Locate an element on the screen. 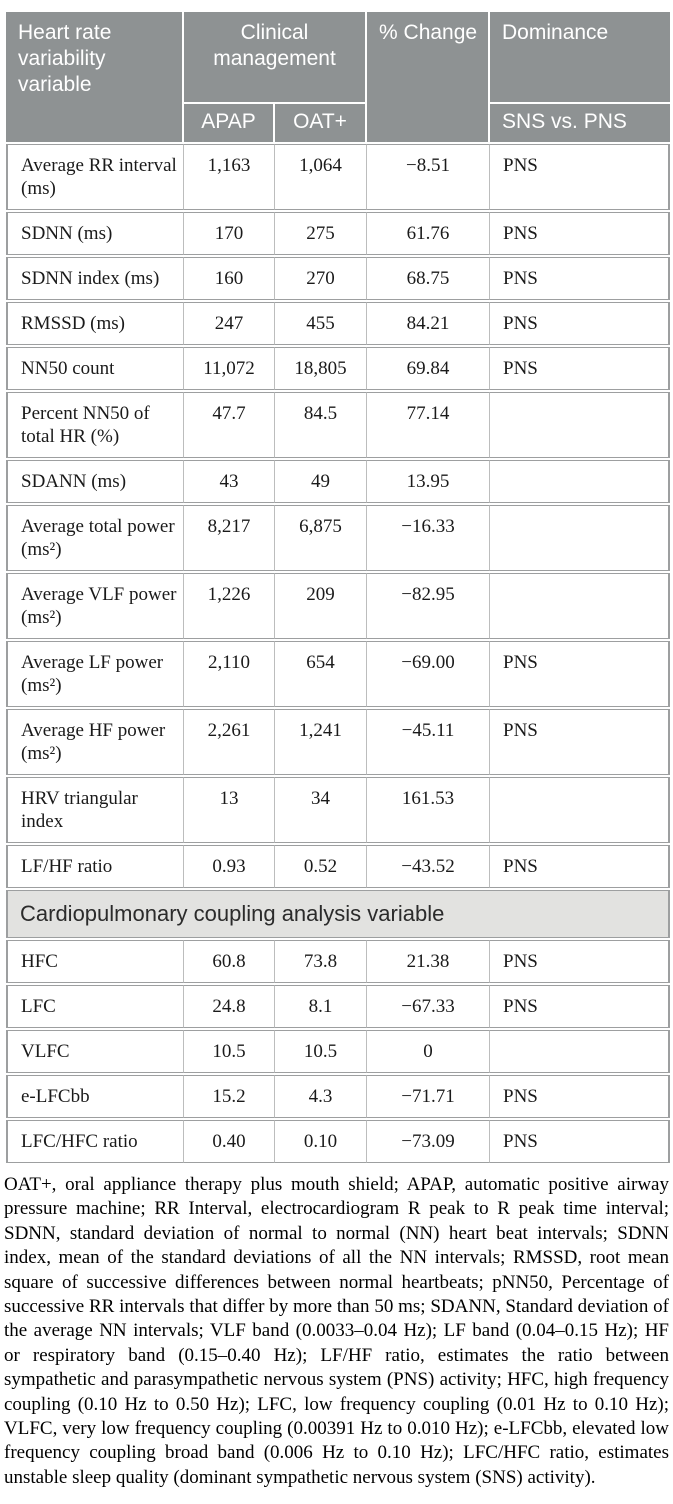 Image resolution: width=673 pixels, height=1504 pixels. header-apap-subcolumn: APAP is located at coordinates (229, 123).